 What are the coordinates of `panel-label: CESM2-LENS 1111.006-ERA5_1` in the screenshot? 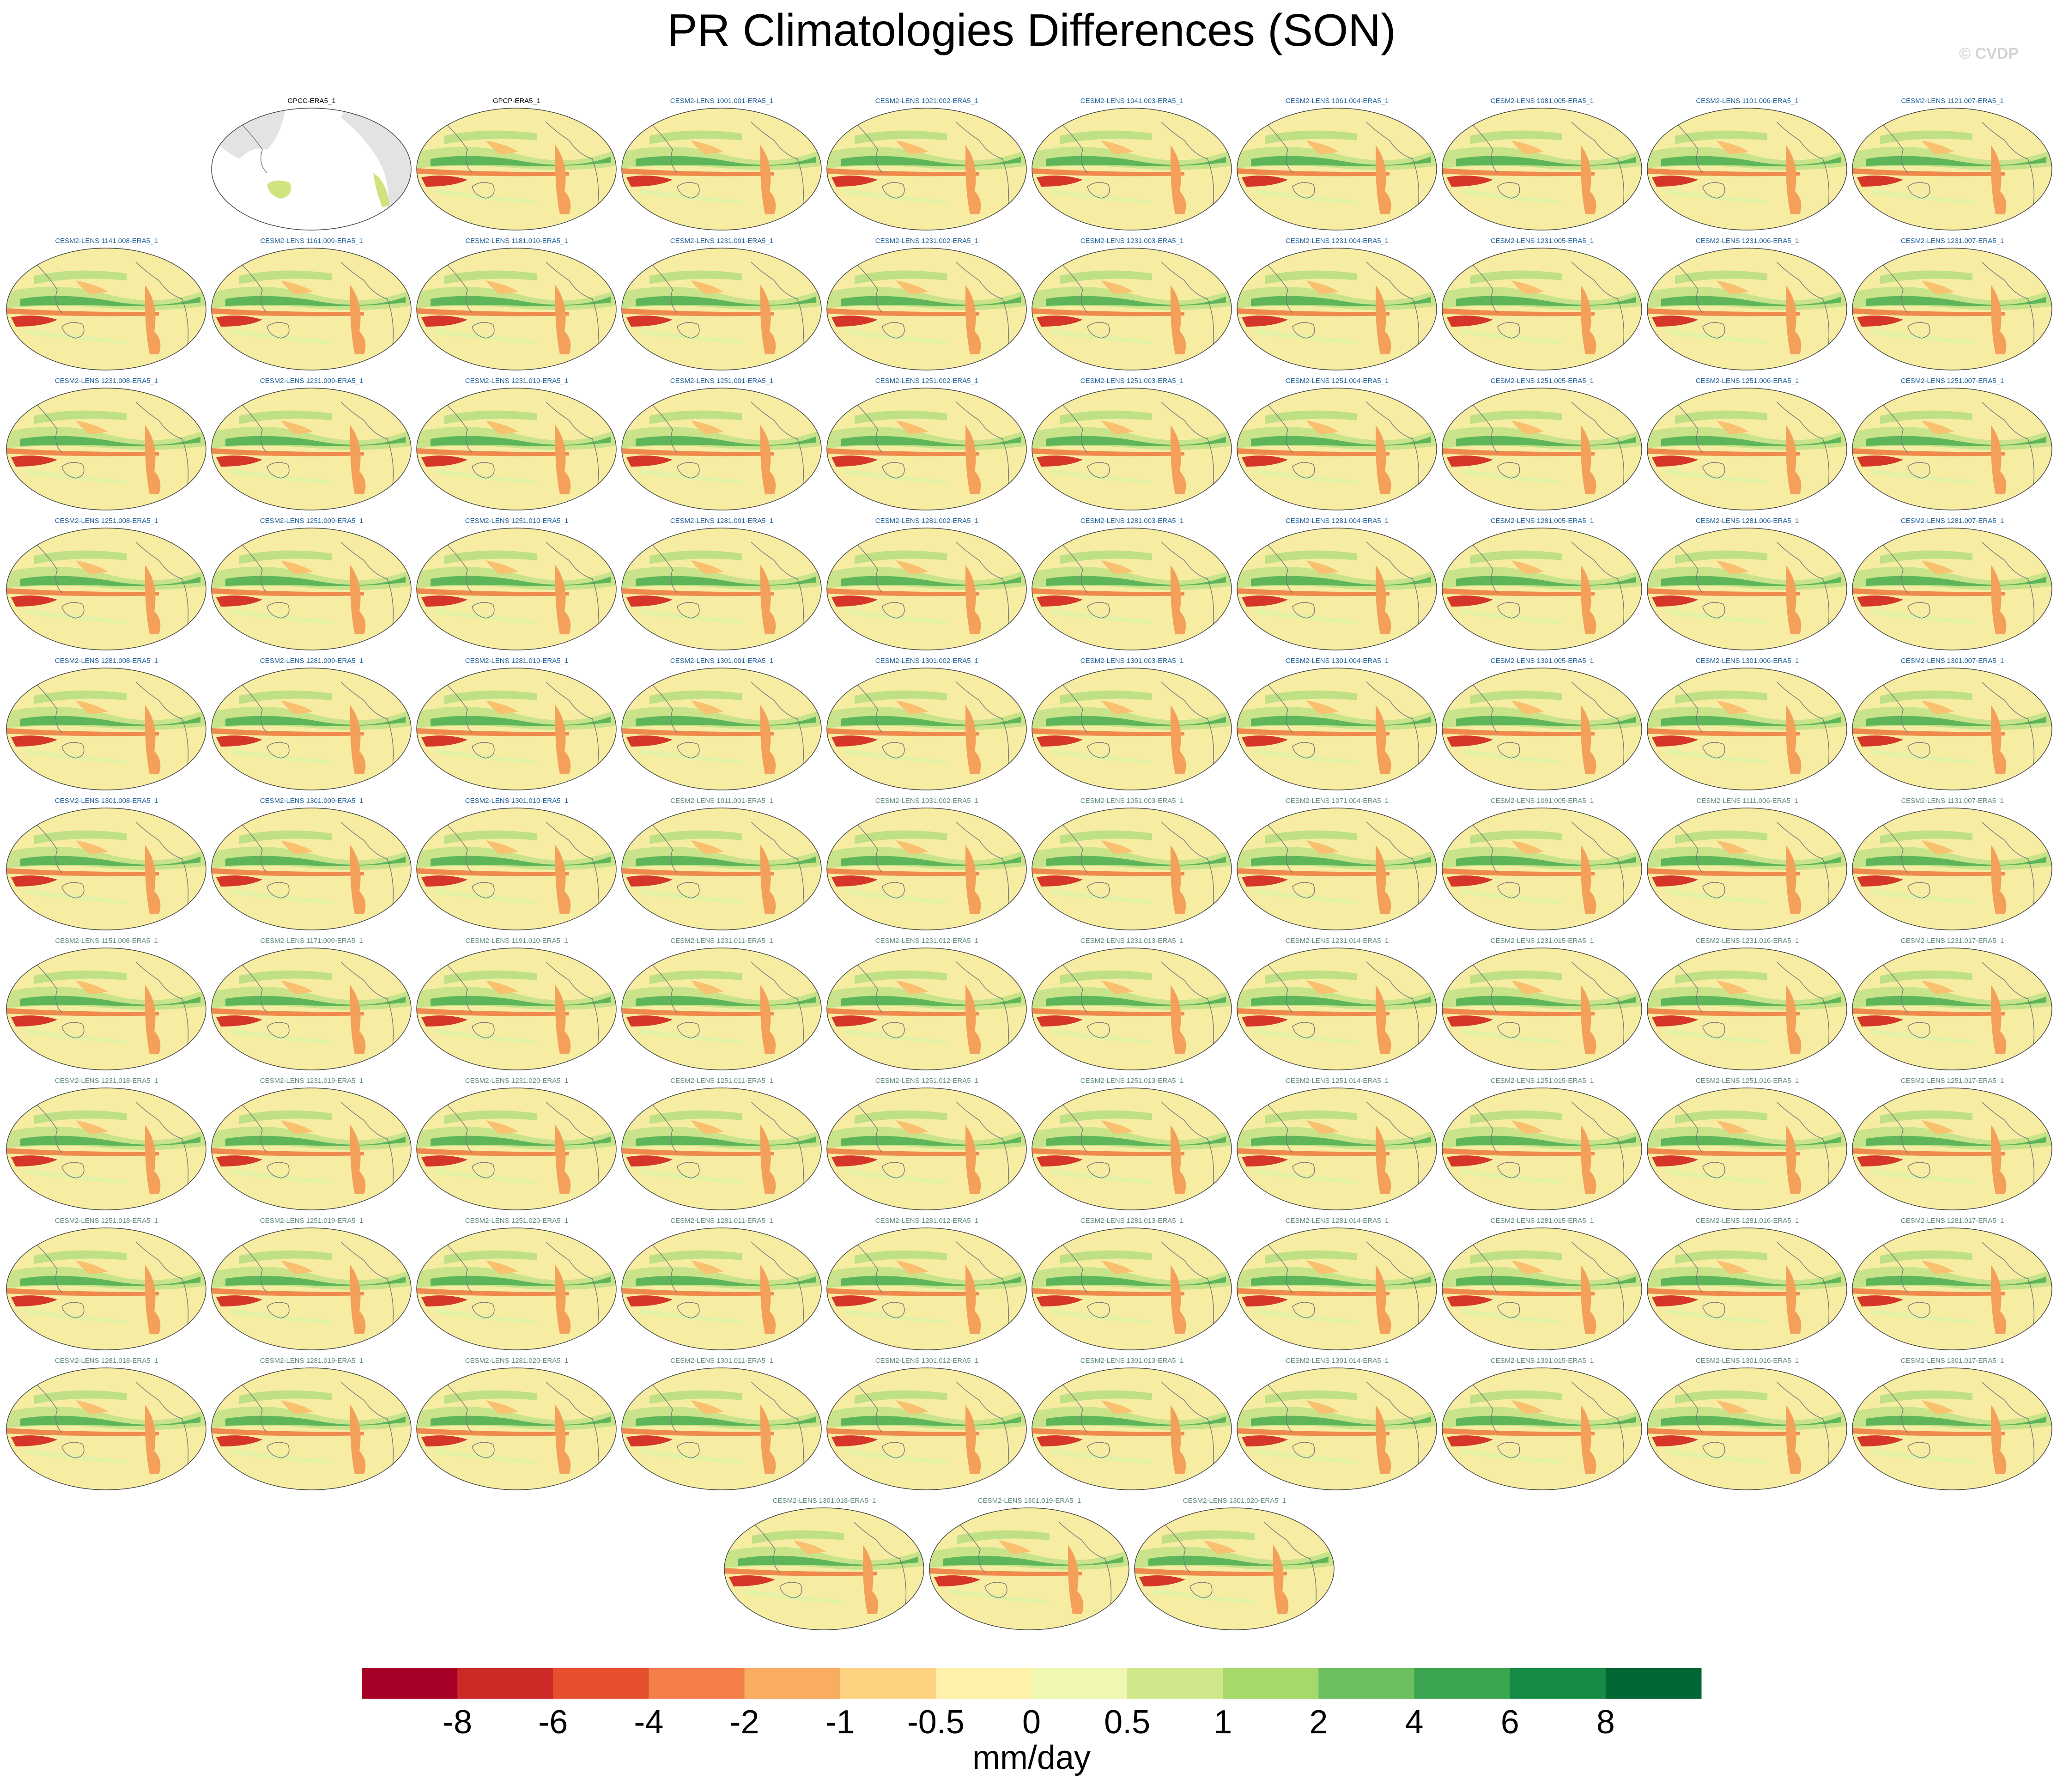 It's located at (1747, 801).